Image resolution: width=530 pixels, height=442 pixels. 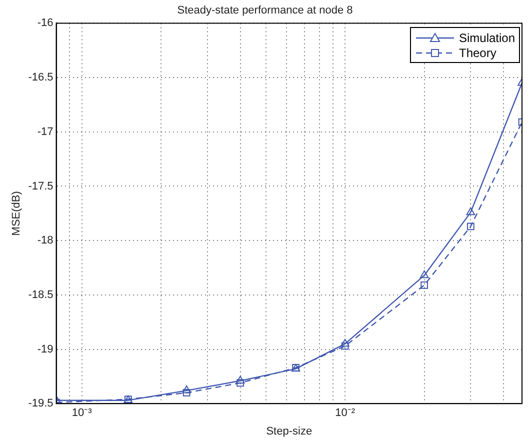 I want to click on y-tick-label: -19.5, so click(x=41, y=404).